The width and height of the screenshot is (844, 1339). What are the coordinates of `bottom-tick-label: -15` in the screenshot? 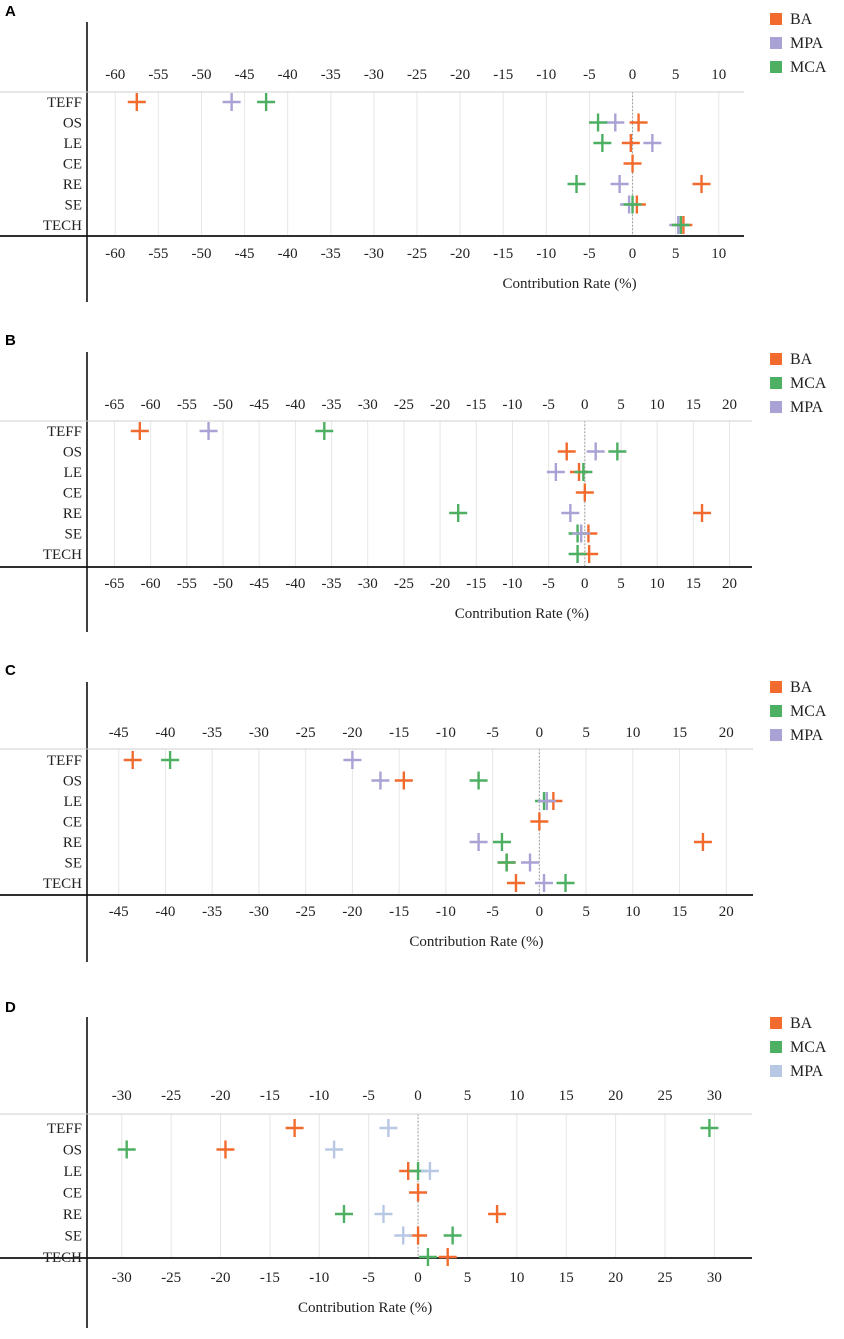 It's located at (503, 254).